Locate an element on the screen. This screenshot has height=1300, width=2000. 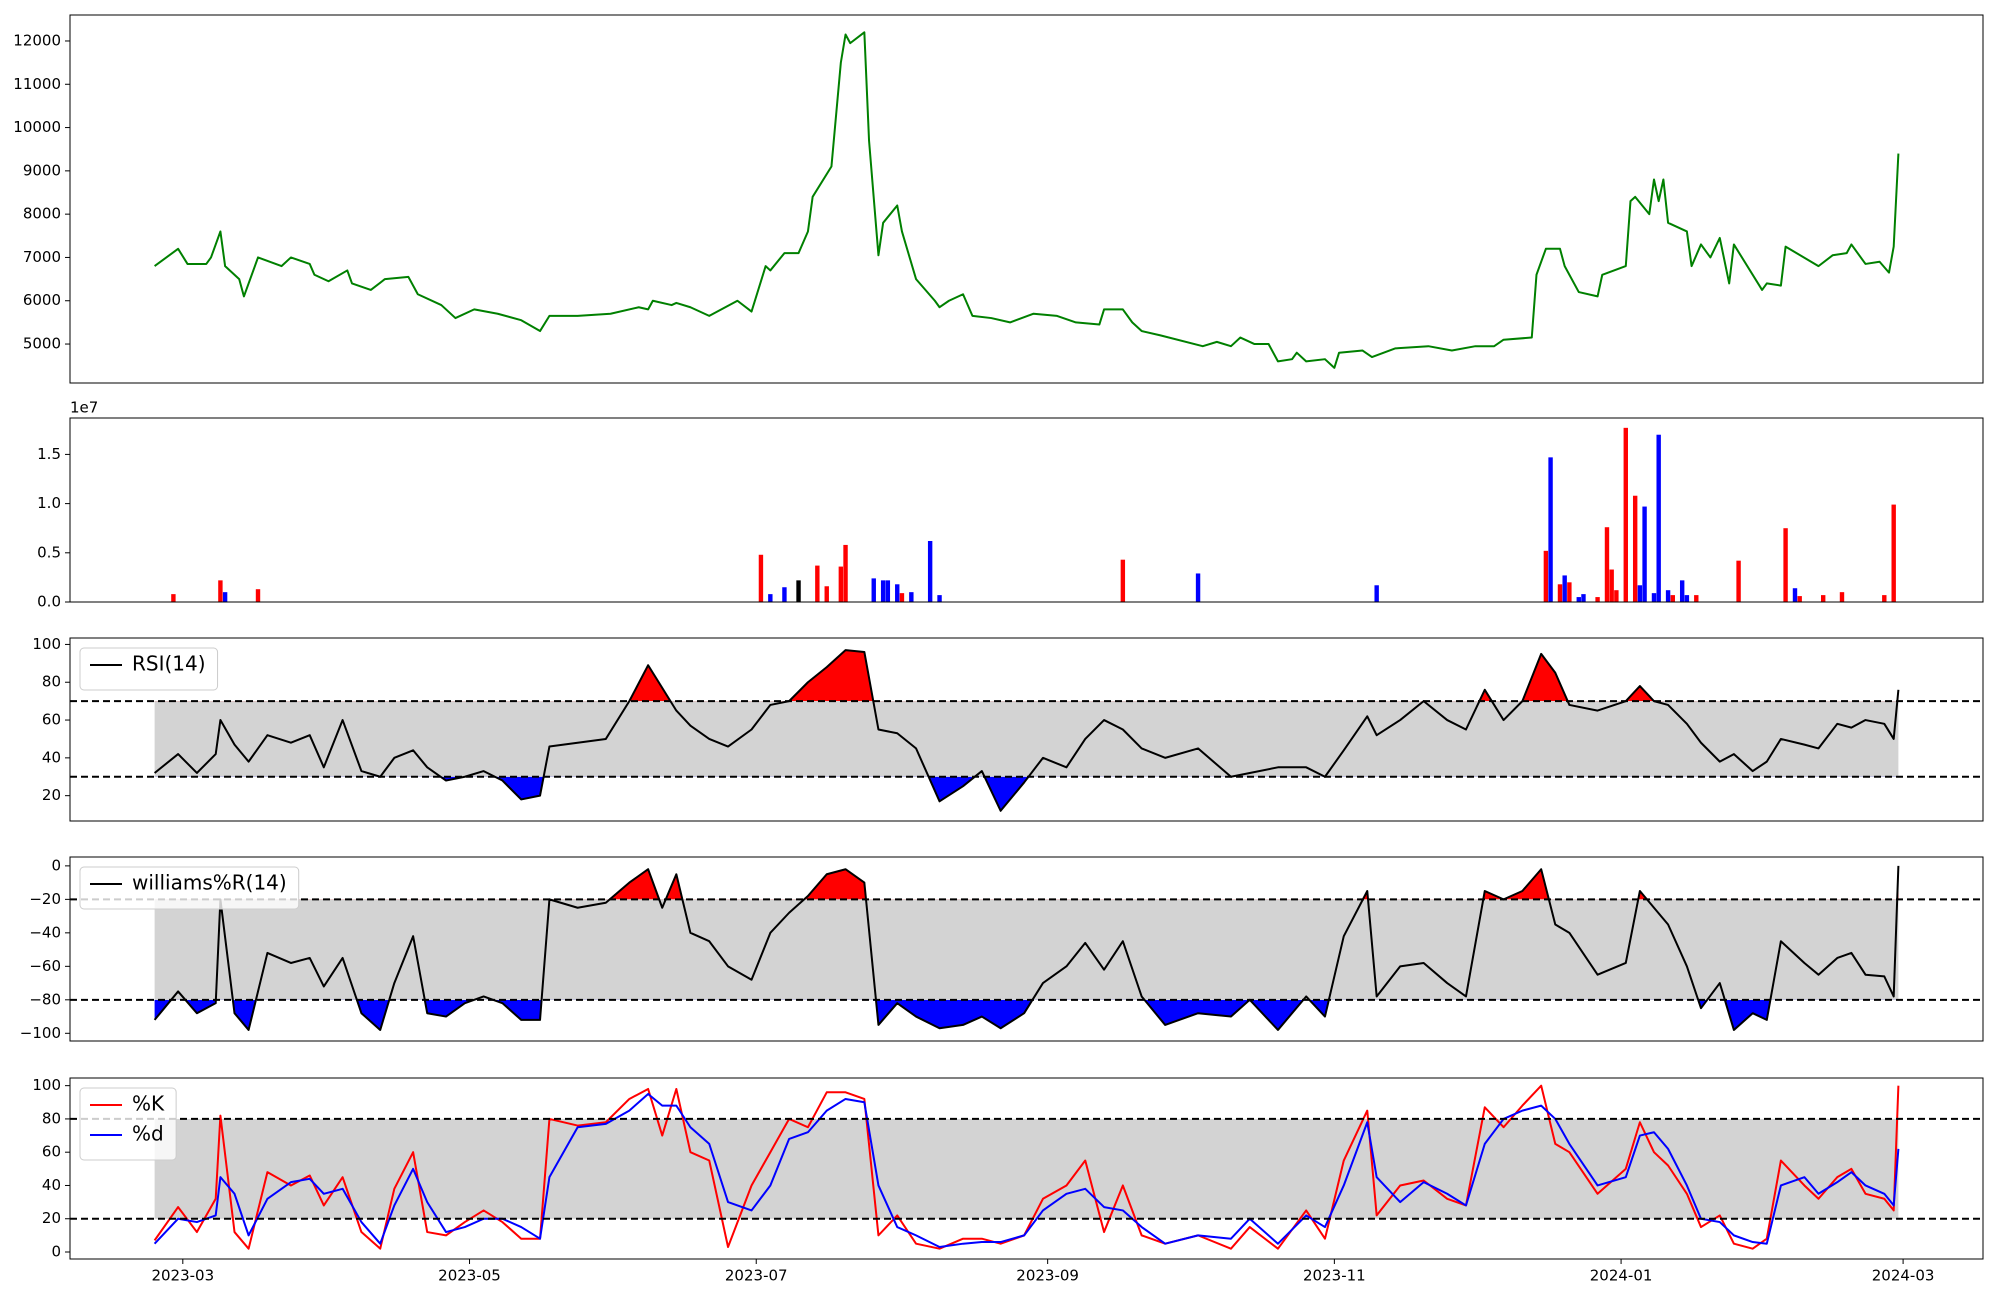
legend-label: RSI(14) is located at coordinates (169, 664).